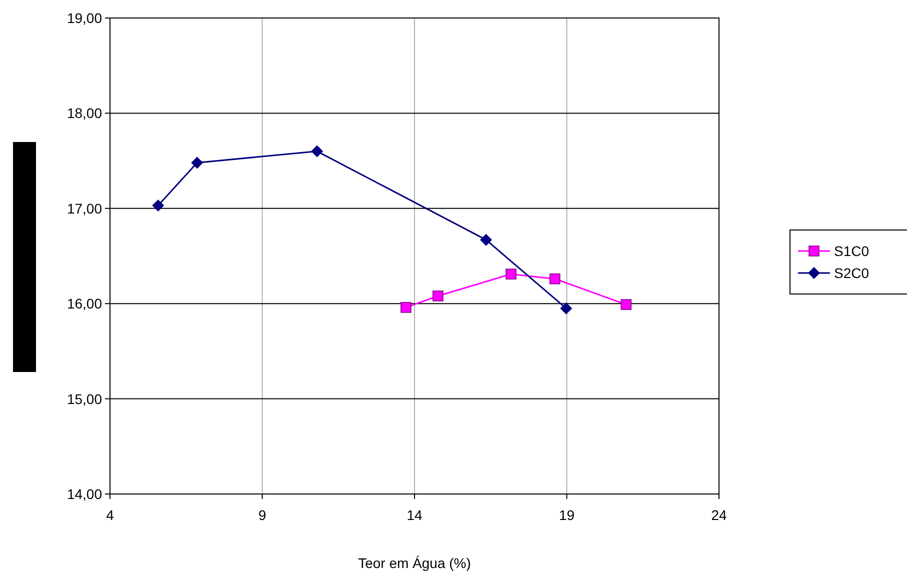 The width and height of the screenshot is (907, 582). What do you see at coordinates (566, 515) in the screenshot?
I see `x-tick-label: 19` at bounding box center [566, 515].